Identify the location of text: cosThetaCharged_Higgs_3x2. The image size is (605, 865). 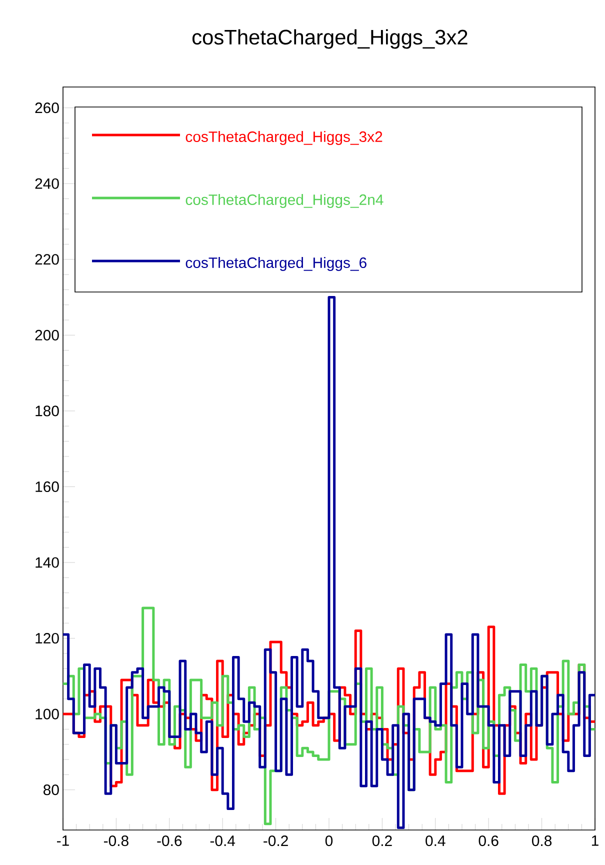
(284, 138).